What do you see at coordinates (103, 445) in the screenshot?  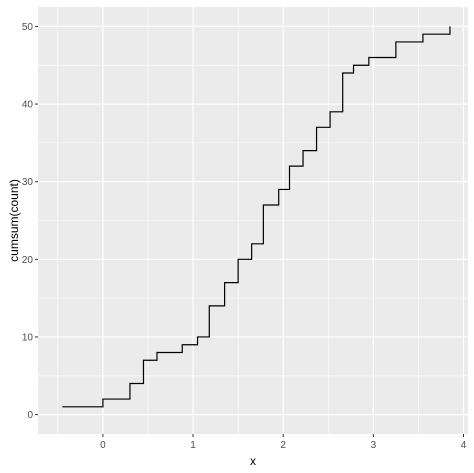 I see `x-tick-label: 0` at bounding box center [103, 445].